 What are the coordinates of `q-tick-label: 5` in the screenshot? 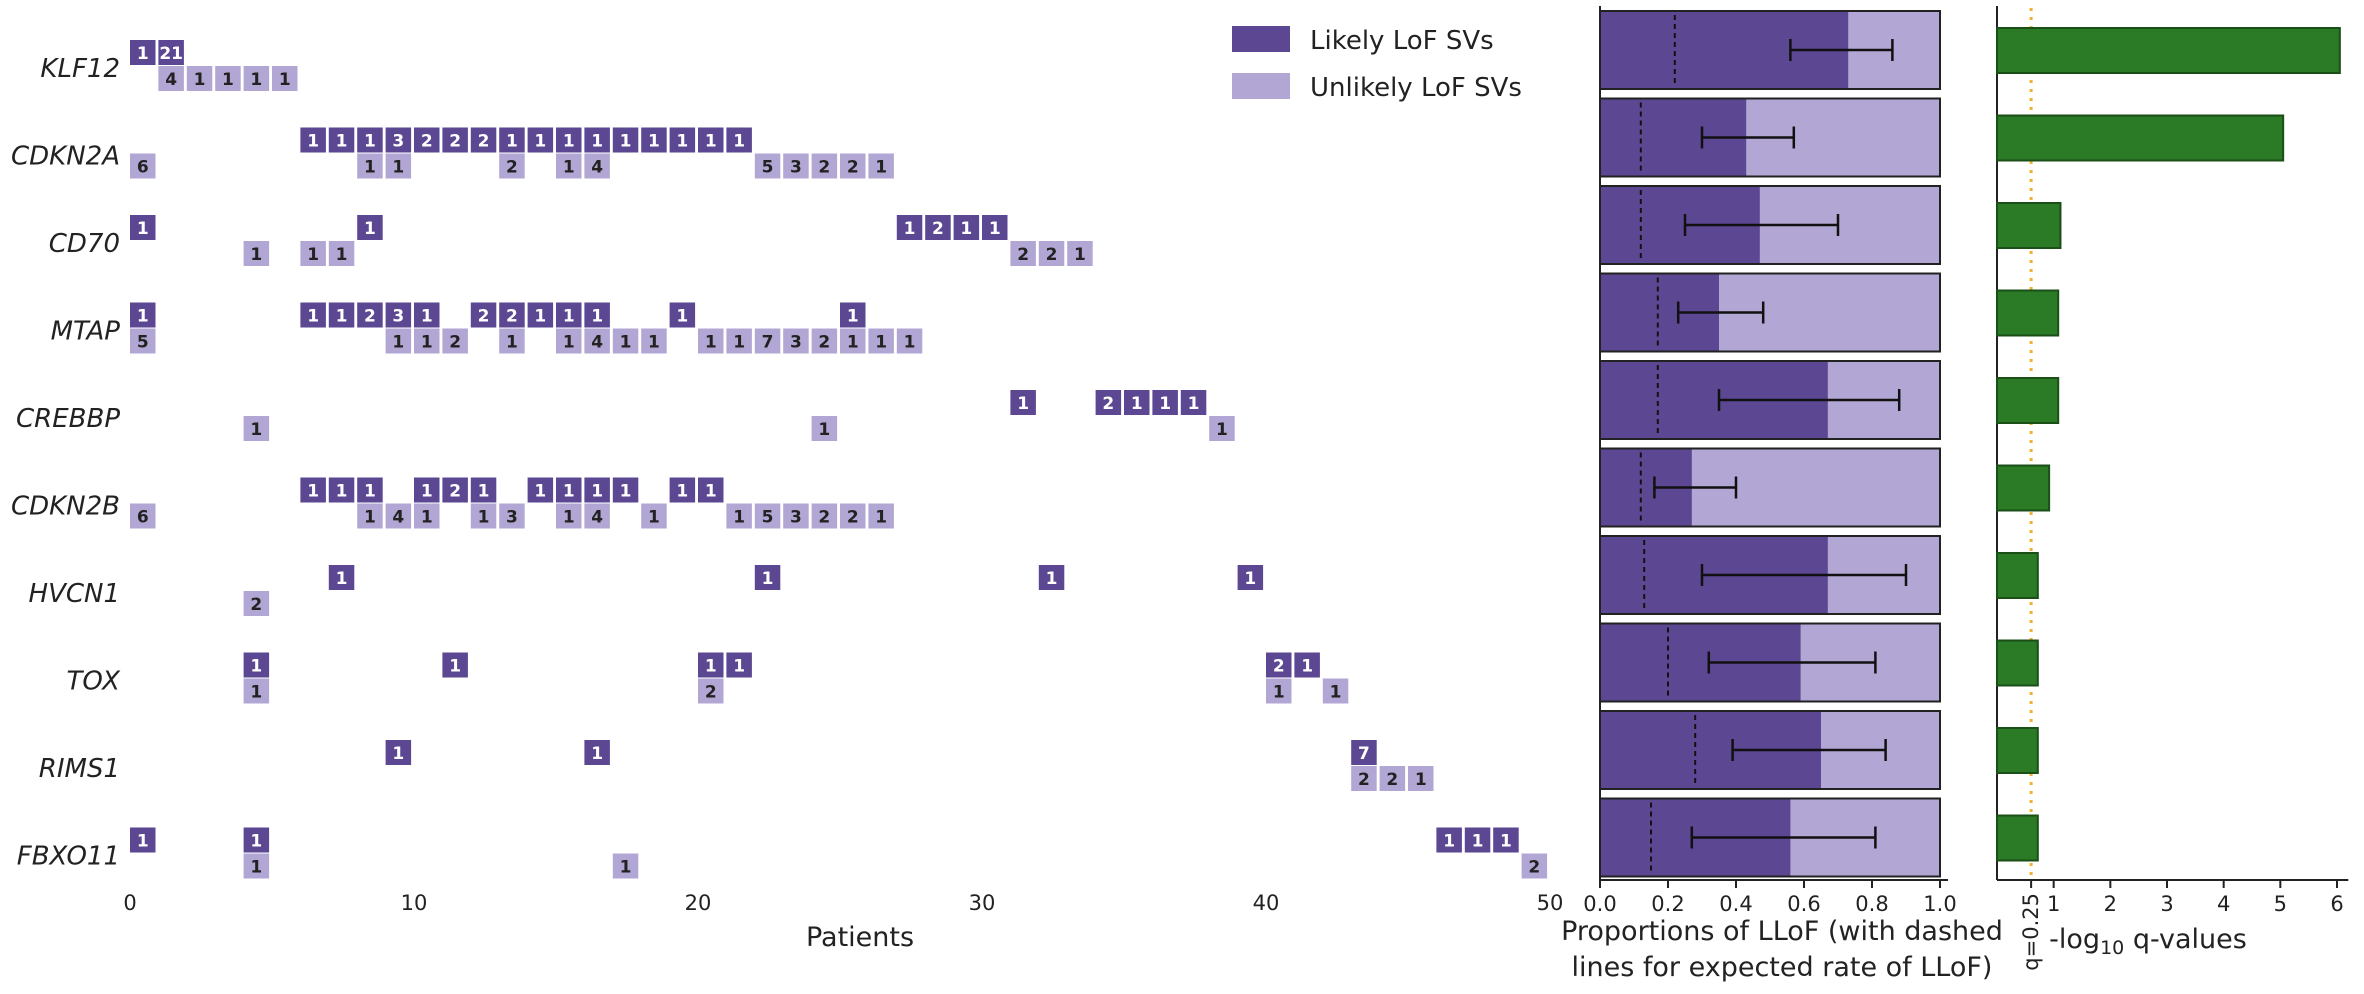 It's located at (2280, 904).